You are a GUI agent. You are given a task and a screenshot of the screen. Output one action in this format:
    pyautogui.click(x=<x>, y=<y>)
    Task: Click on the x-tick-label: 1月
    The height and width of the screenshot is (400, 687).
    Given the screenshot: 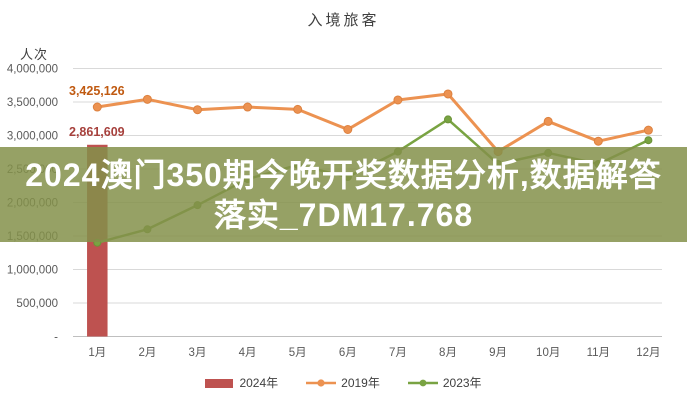 What is the action you would take?
    pyautogui.click(x=97, y=353)
    